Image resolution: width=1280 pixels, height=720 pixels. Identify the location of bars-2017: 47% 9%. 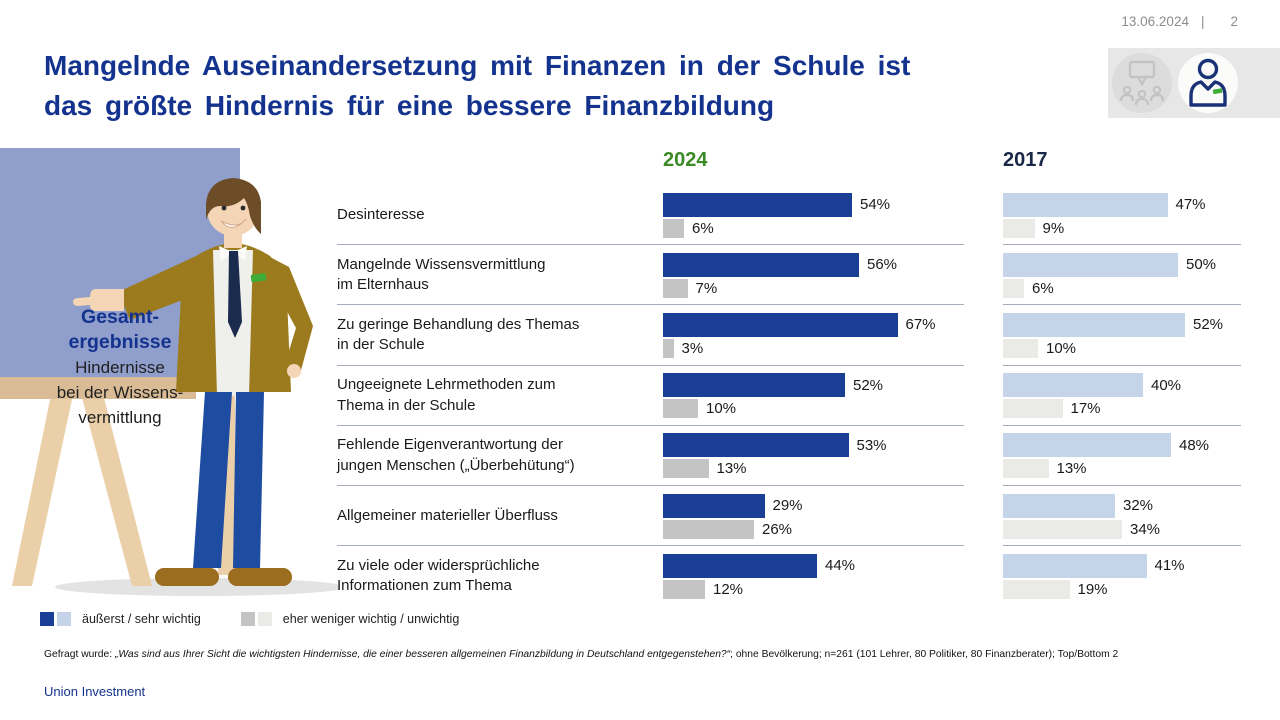
(1124, 215).